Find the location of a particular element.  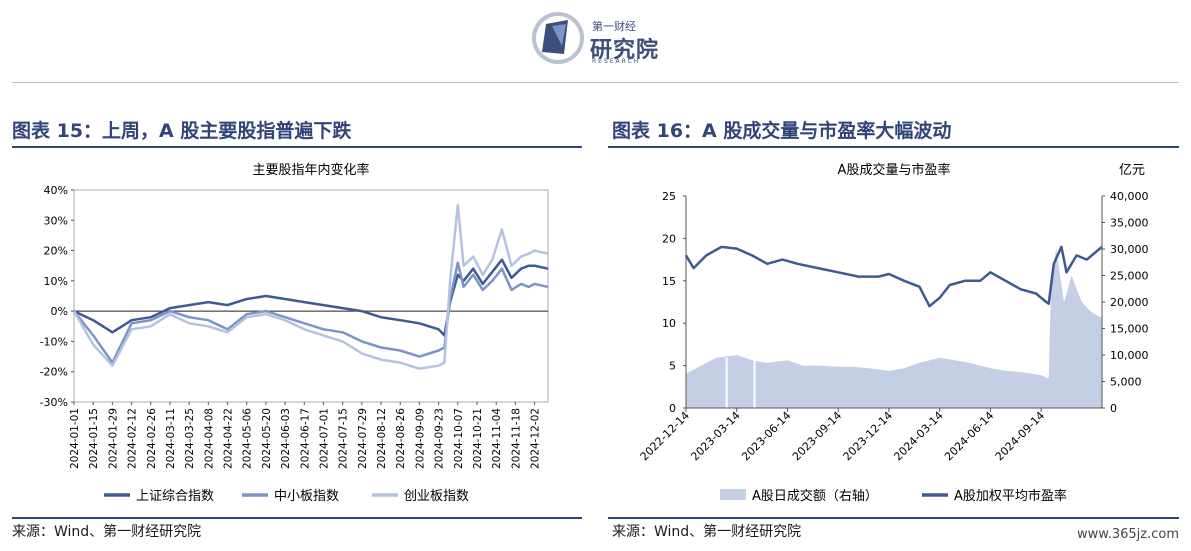

x-tick-label: 2024-09-09 is located at coordinates (420, 438).